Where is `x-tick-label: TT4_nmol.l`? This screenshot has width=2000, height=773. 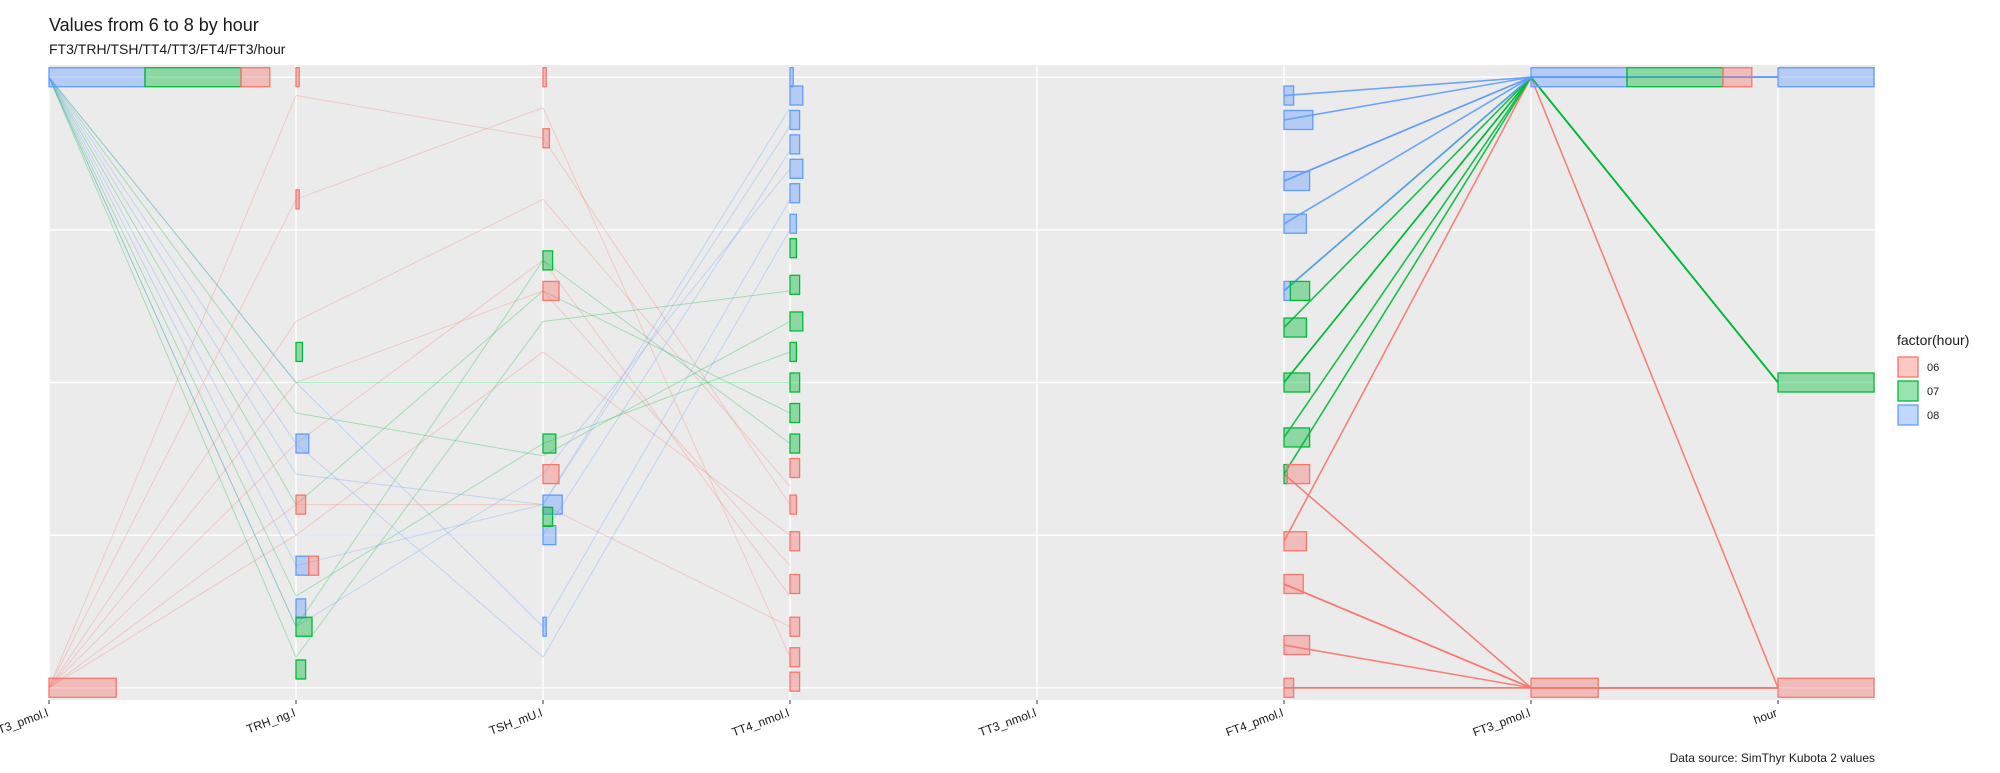 x-tick-label: TT4_nmol.l is located at coordinates (760, 723).